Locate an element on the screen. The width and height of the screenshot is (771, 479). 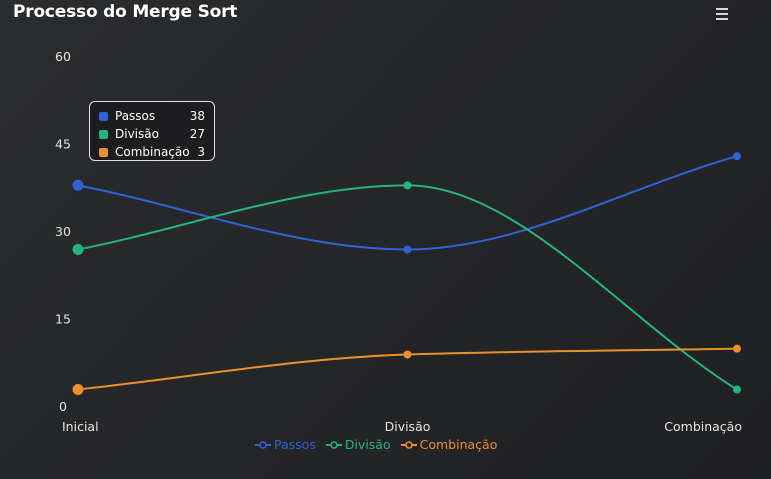
tooltip-row-passos: Passos 38 is located at coordinates (152, 116).